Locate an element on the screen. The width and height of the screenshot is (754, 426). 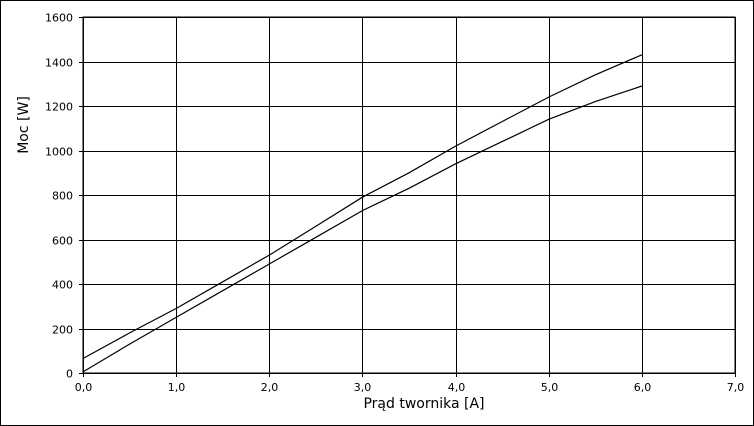
y-axis-title: Moc [W] is located at coordinates (24, 125).